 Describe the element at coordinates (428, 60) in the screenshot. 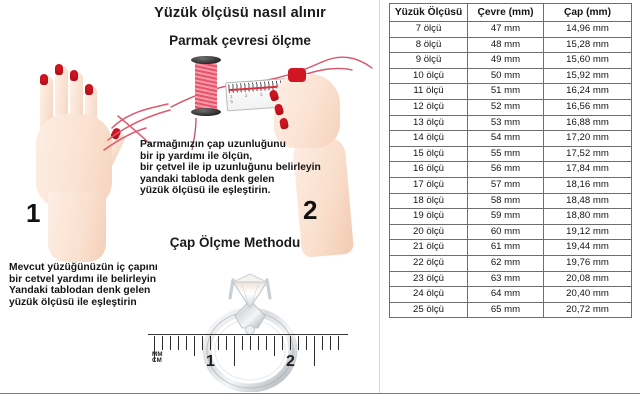

I see `cell-size: 9 ölçü` at that location.